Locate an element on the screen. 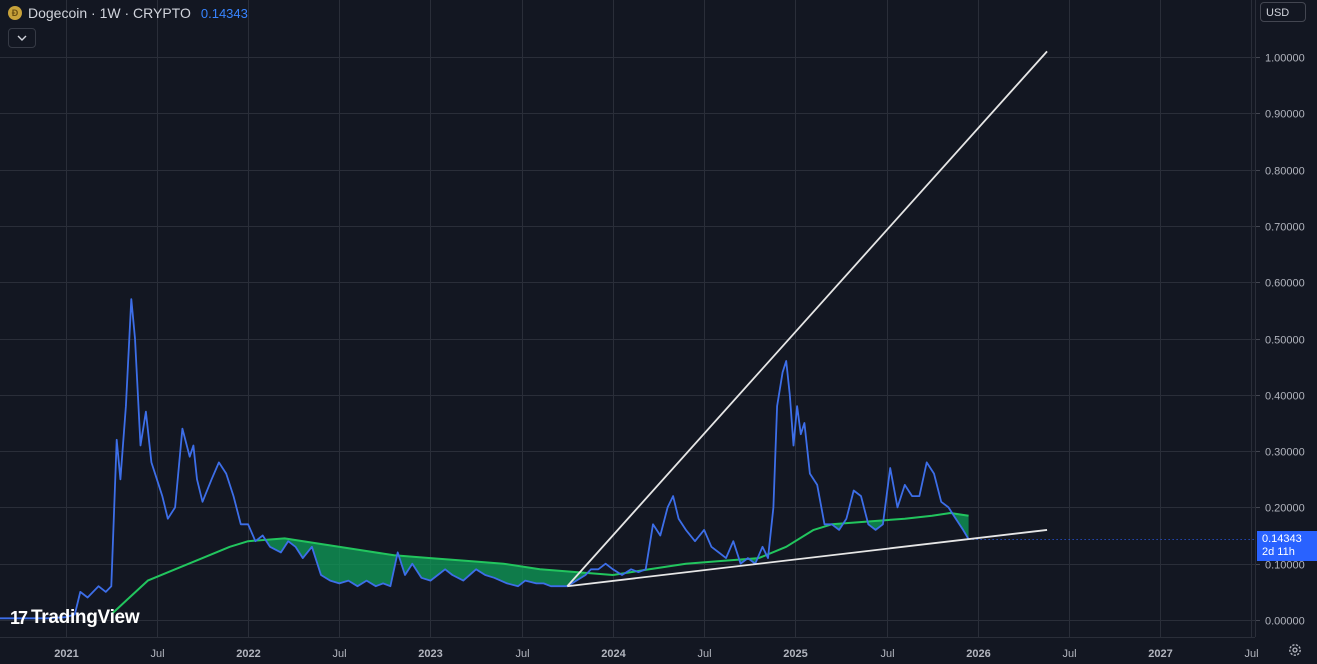  gear-icon is located at coordinates (1295, 650).